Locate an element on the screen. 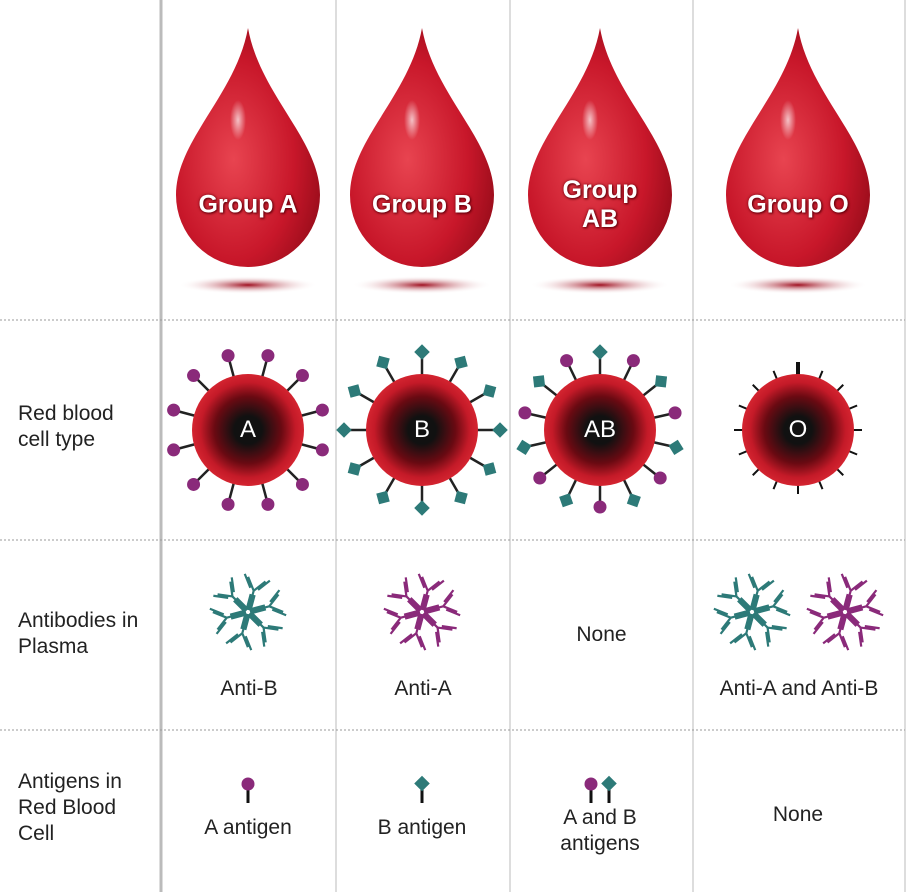  antigen-label: B antigen is located at coordinates (422, 827).